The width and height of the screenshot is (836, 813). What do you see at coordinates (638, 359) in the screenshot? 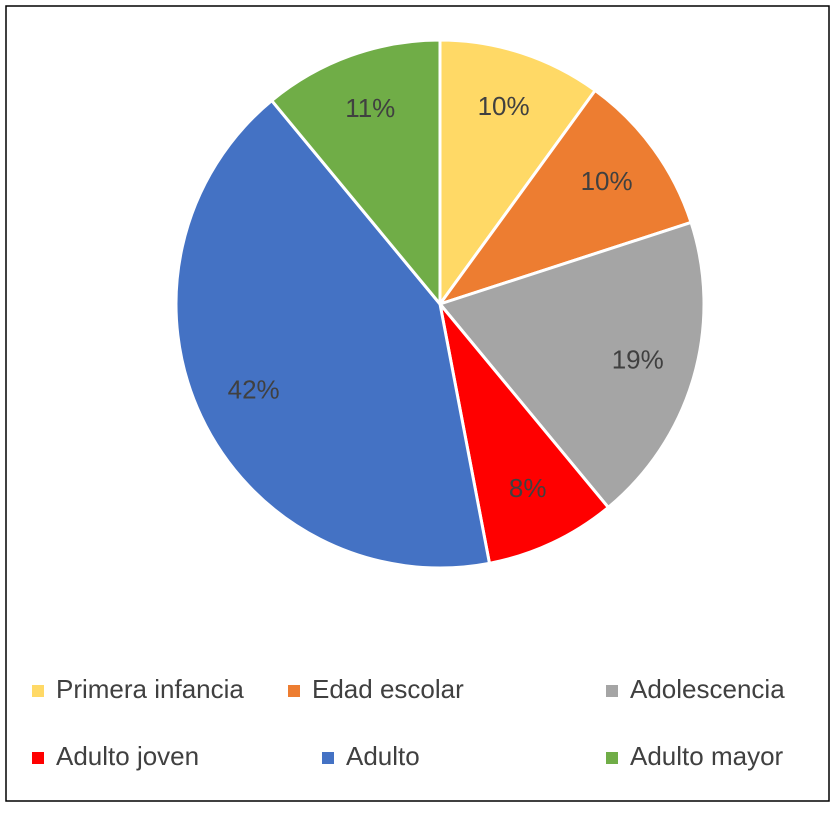
I see `data-label: 19%` at bounding box center [638, 359].